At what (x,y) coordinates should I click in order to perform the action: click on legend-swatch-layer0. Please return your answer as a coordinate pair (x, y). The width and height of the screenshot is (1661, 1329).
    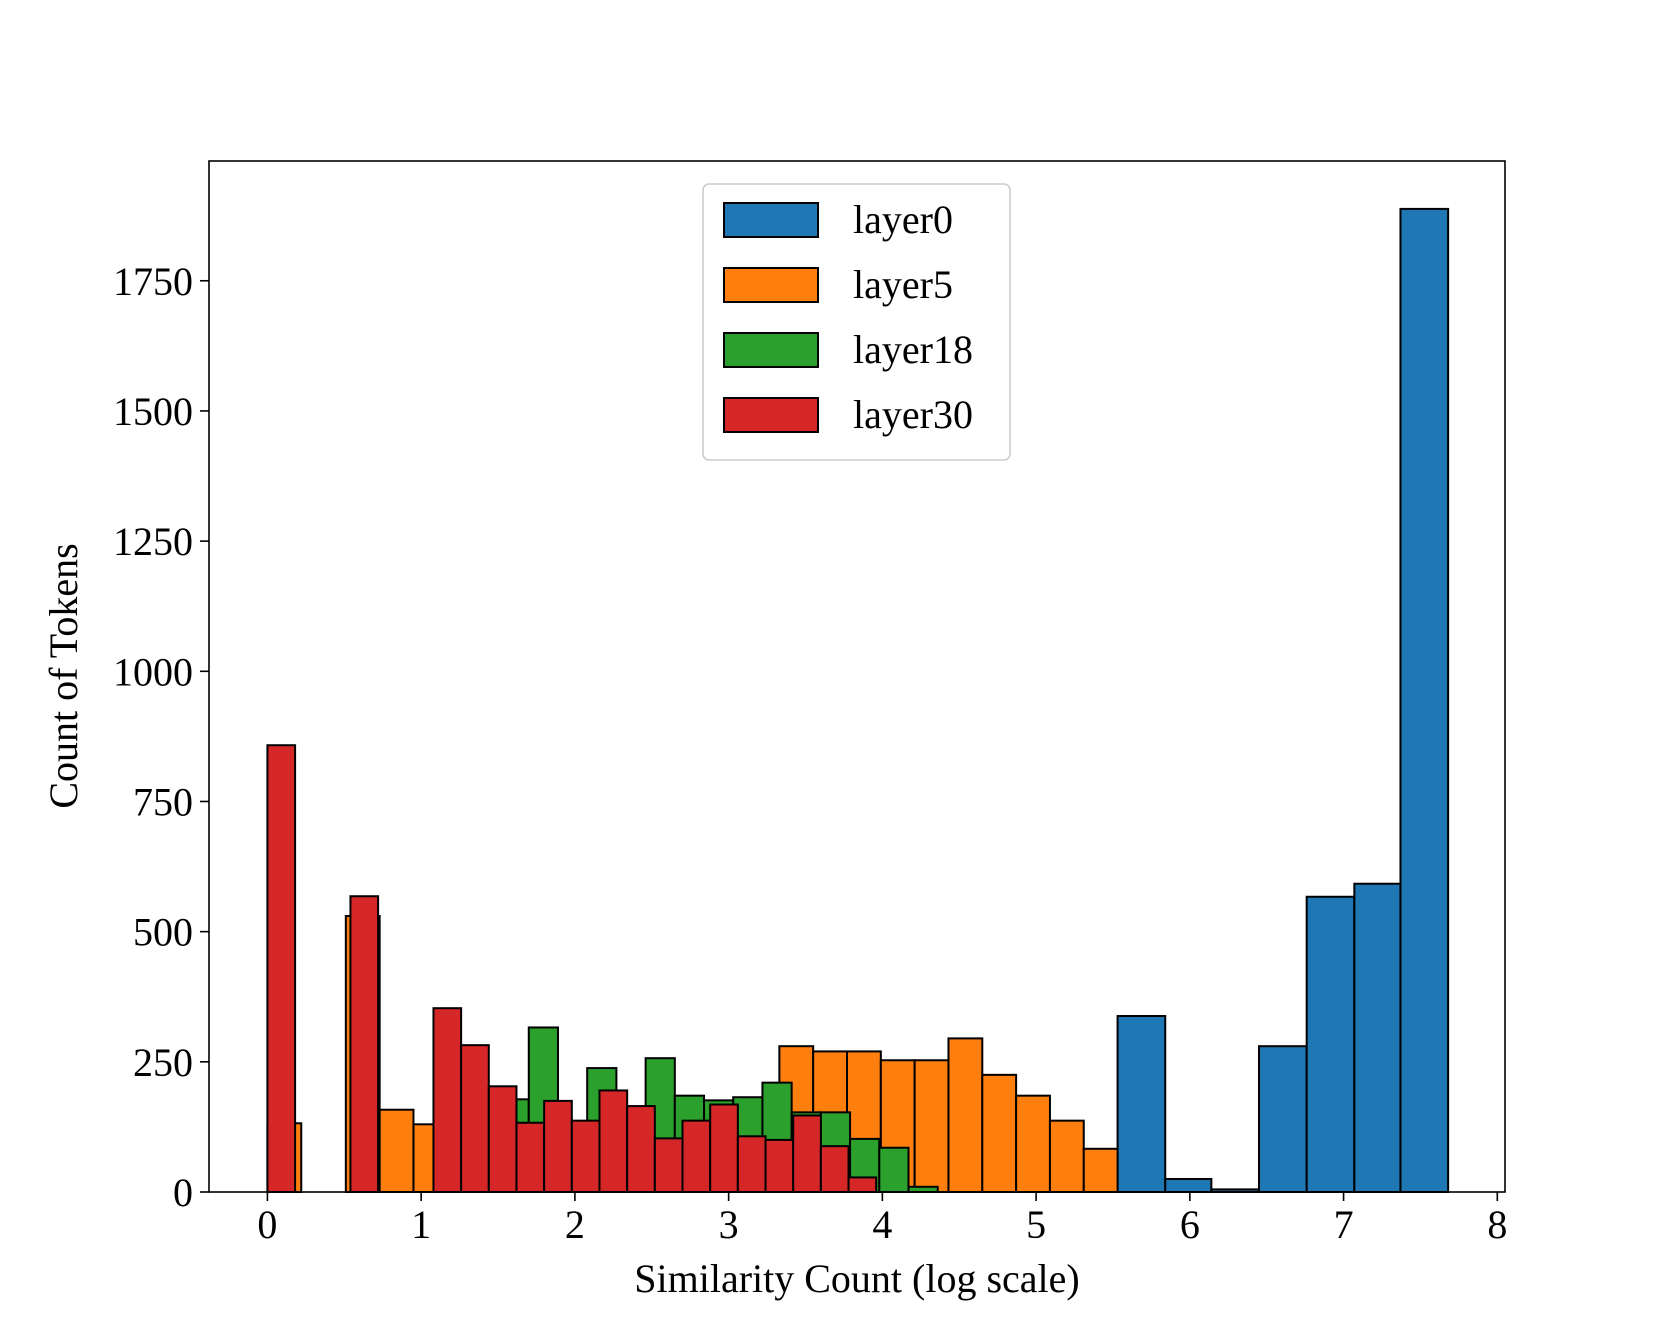
    Looking at the image, I should click on (771, 220).